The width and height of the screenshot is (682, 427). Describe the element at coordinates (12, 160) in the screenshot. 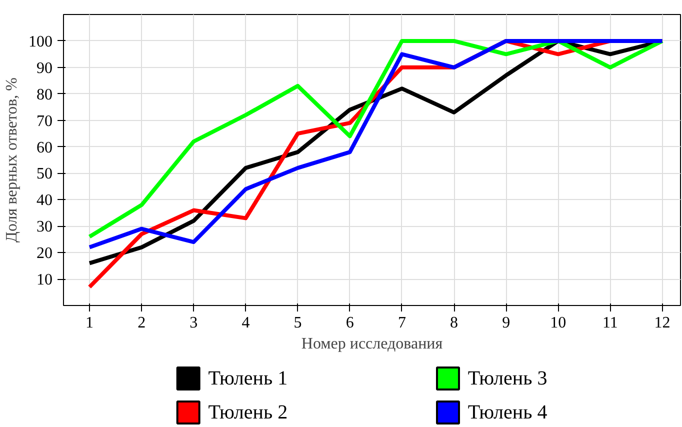

I see `y-axis-title: Доля верных ответов, %` at that location.